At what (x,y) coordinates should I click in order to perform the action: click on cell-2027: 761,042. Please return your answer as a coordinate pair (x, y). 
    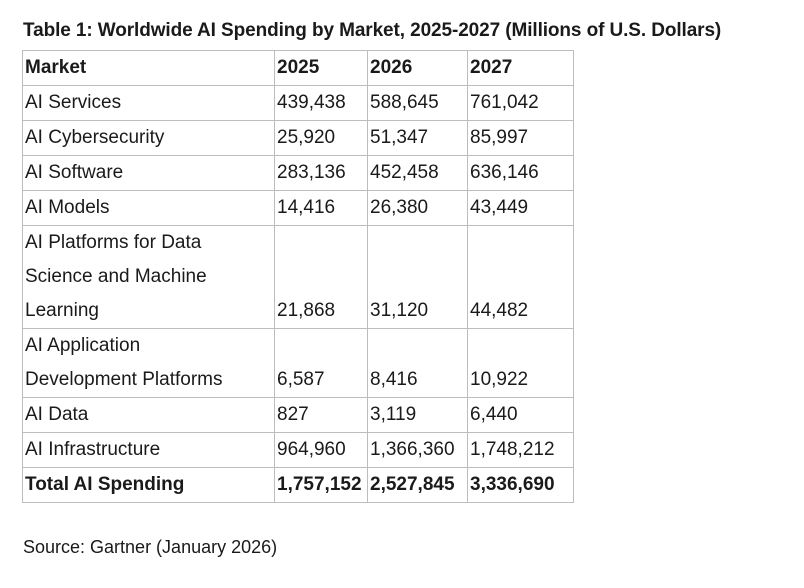
    Looking at the image, I should click on (520, 103).